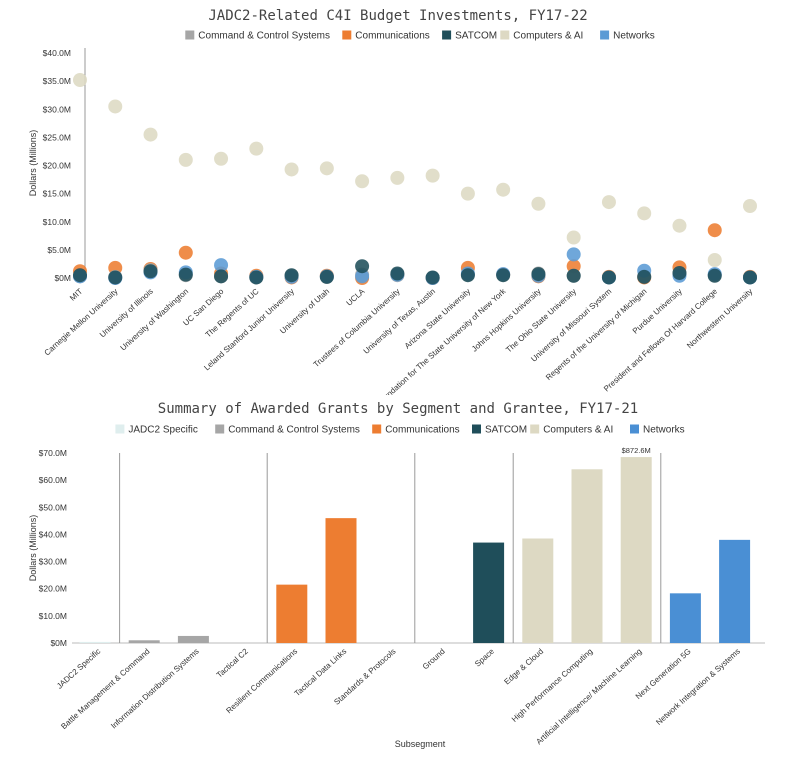 This screenshot has width=785, height=762. Describe the element at coordinates (535, 429) in the screenshot. I see `legend-swatch-computers-ai` at that location.